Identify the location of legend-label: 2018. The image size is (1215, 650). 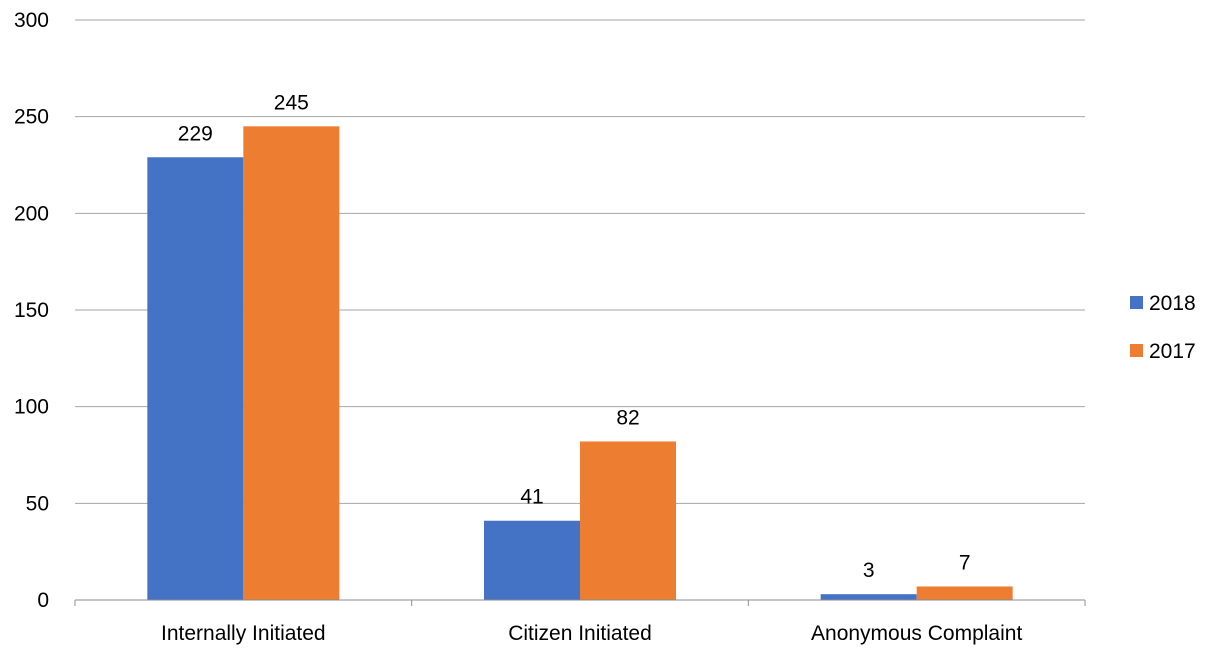
(1172, 303).